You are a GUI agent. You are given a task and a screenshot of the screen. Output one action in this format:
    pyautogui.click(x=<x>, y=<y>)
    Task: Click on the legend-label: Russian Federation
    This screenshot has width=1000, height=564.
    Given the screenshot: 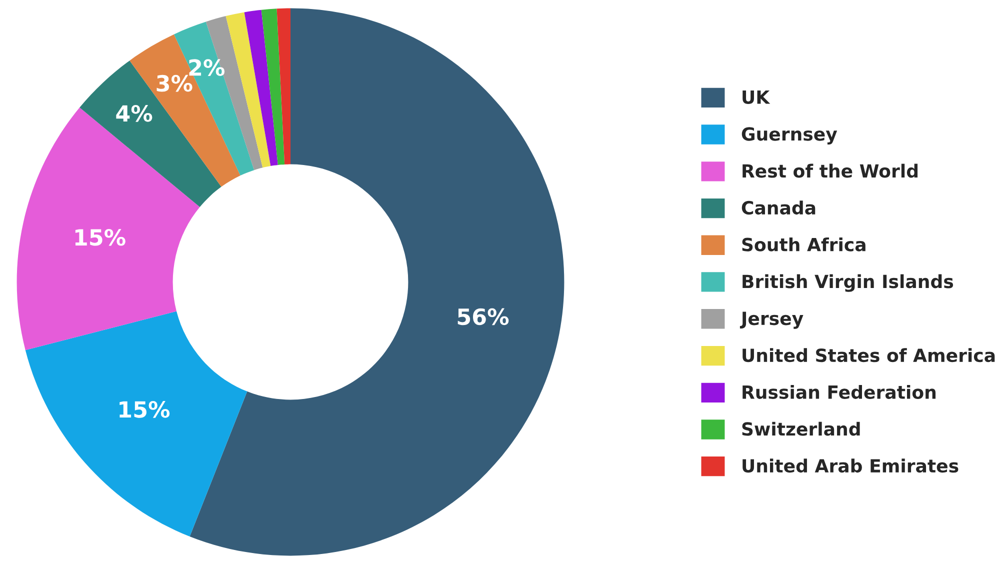 What is the action you would take?
    pyautogui.click(x=839, y=391)
    